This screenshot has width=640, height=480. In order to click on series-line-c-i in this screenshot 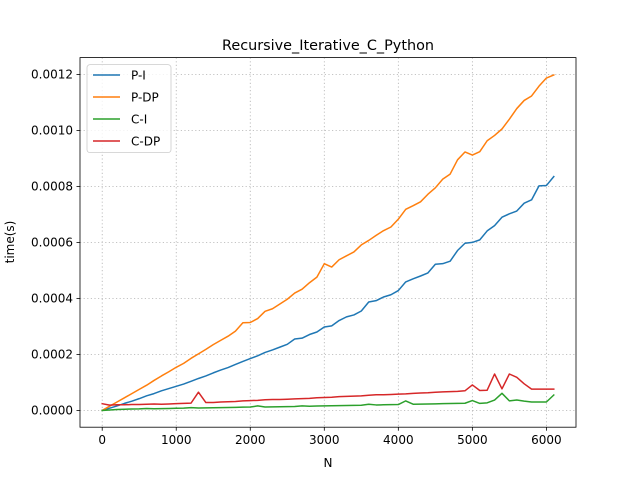, I will do `click(328, 402)`.